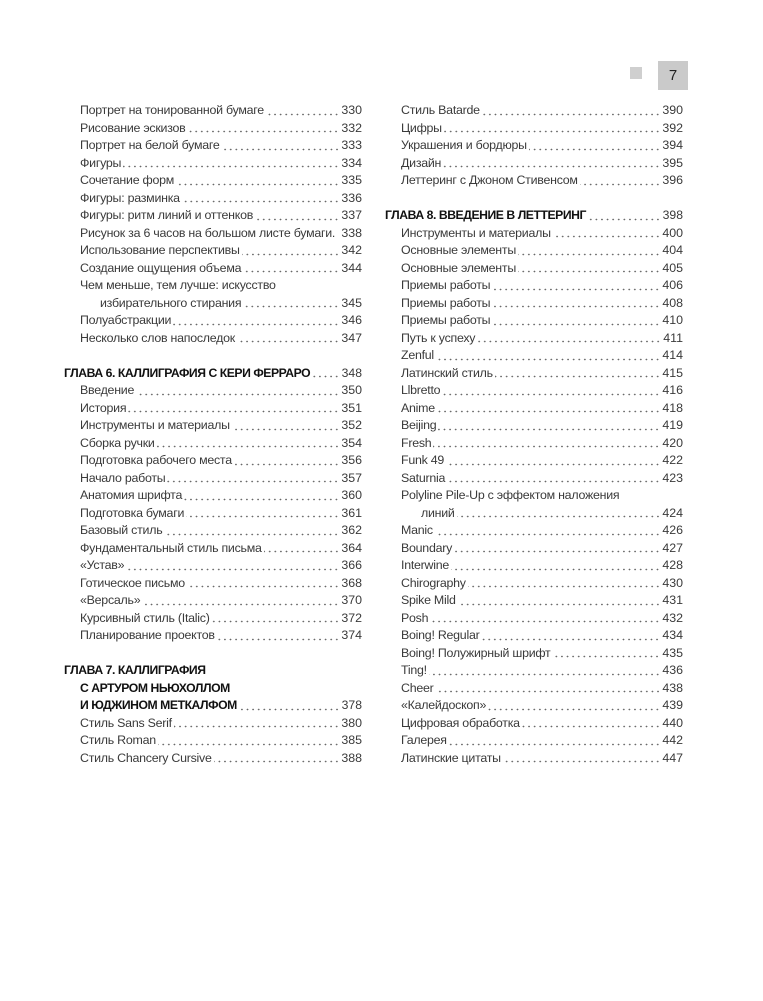 This screenshot has height=1001, width=763. Describe the element at coordinates (351, 600) in the screenshot. I see `toc-page-number: 370` at that location.